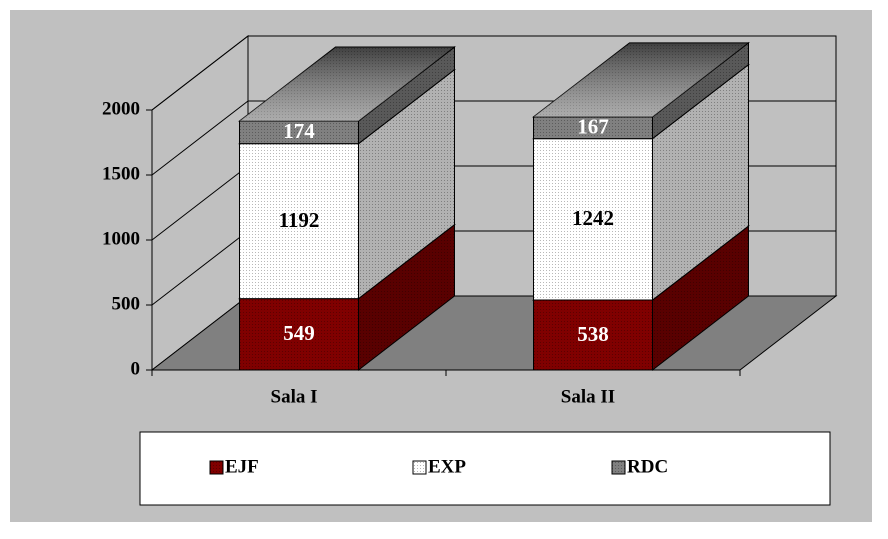  What do you see at coordinates (121, 108) in the screenshot?
I see `y-tick-label: 2000` at bounding box center [121, 108].